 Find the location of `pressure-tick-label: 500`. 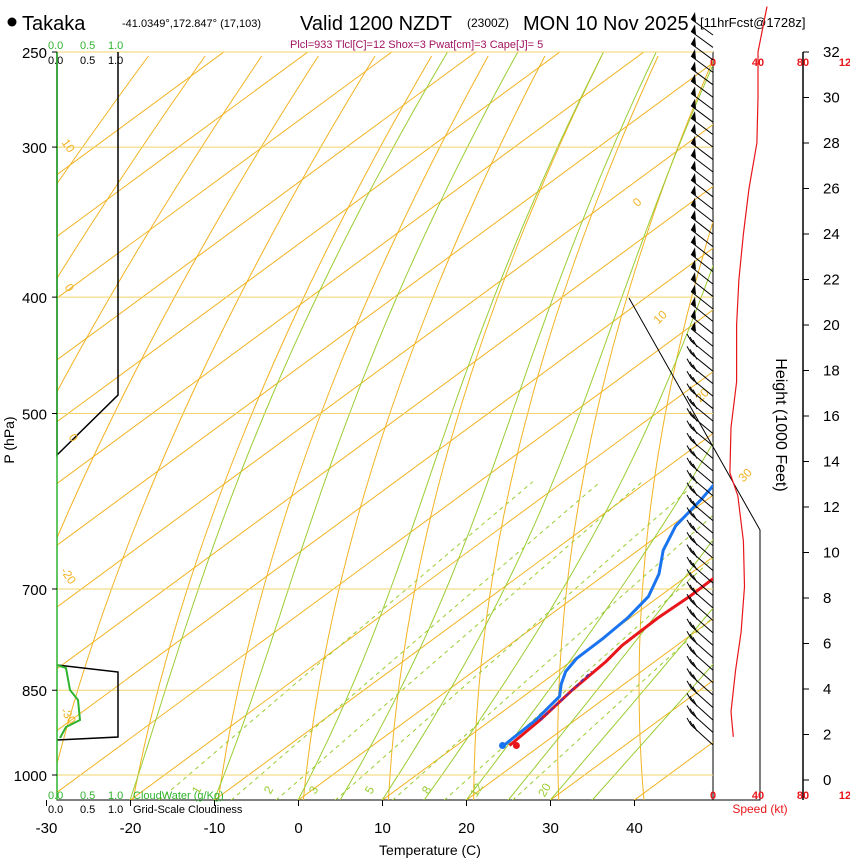

pressure-tick-label: 500 is located at coordinates (34, 415).